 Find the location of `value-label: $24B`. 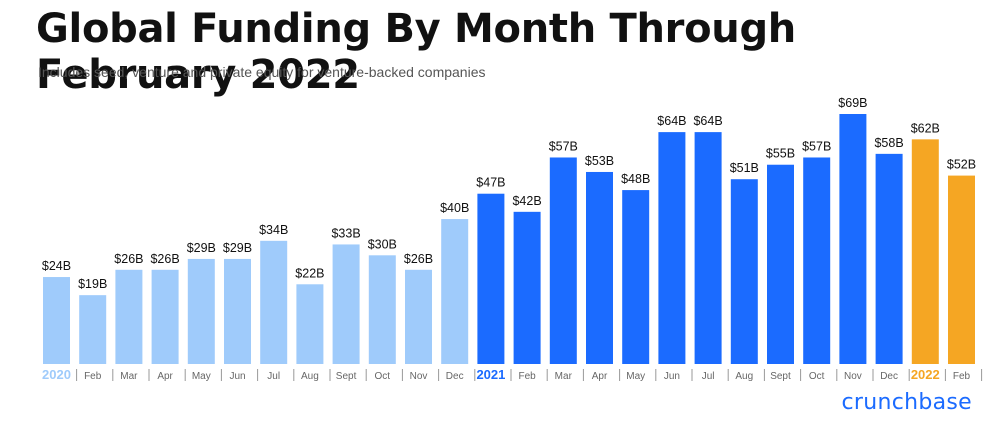

value-label: $24B is located at coordinates (56, 266).